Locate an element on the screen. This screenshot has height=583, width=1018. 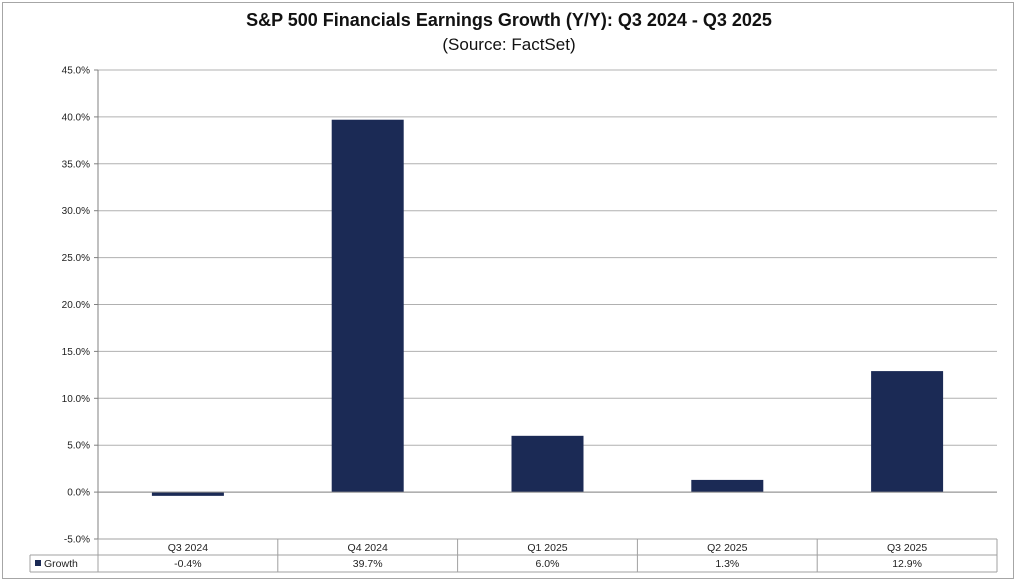
chart-subtitle: (Source: FactSet) is located at coordinates (509, 44).